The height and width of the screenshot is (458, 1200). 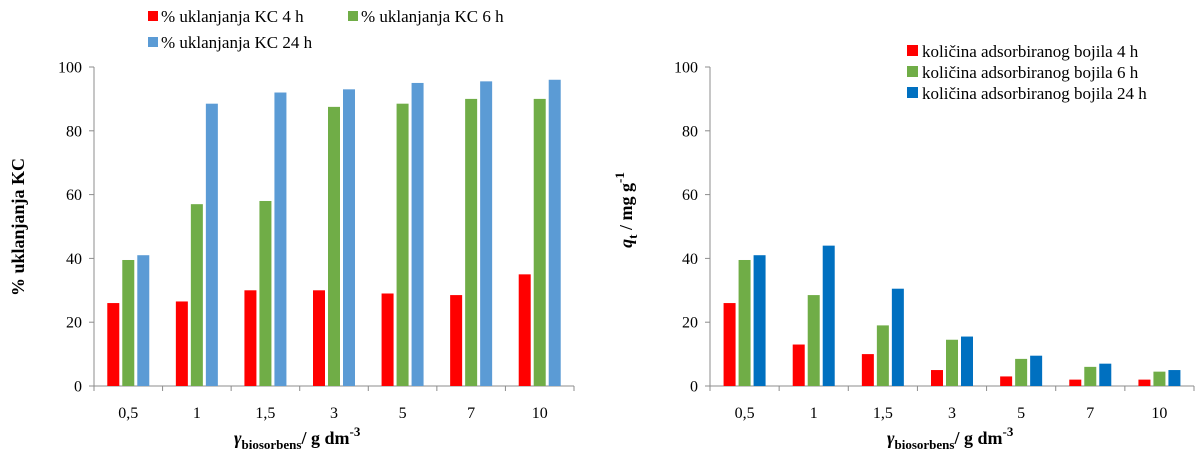 I want to click on axis-unit: / mg g, so click(x=626, y=209).